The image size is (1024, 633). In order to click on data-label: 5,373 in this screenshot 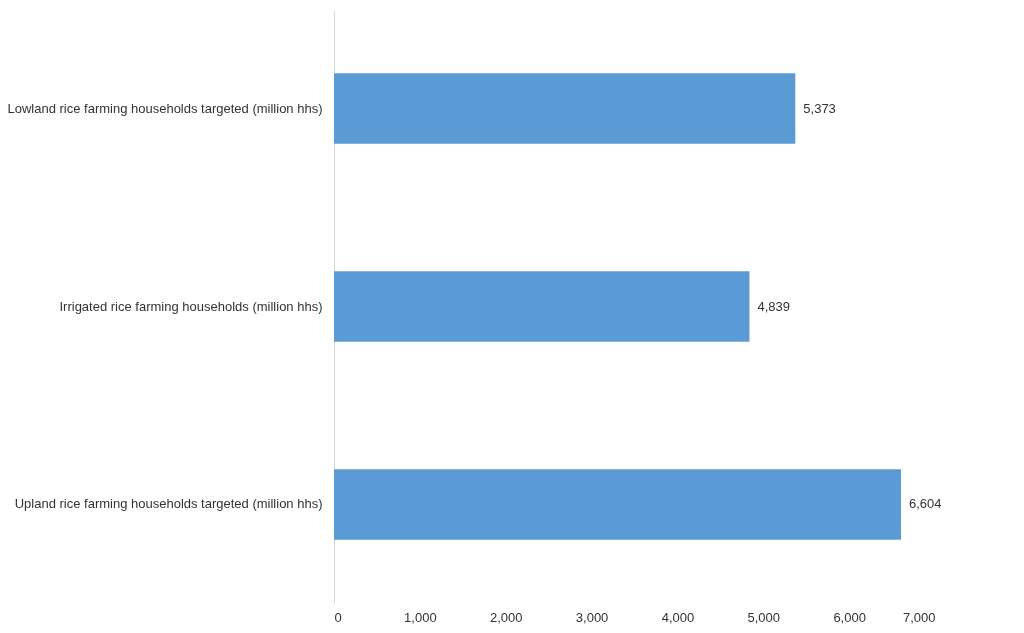, I will do `click(819, 108)`.